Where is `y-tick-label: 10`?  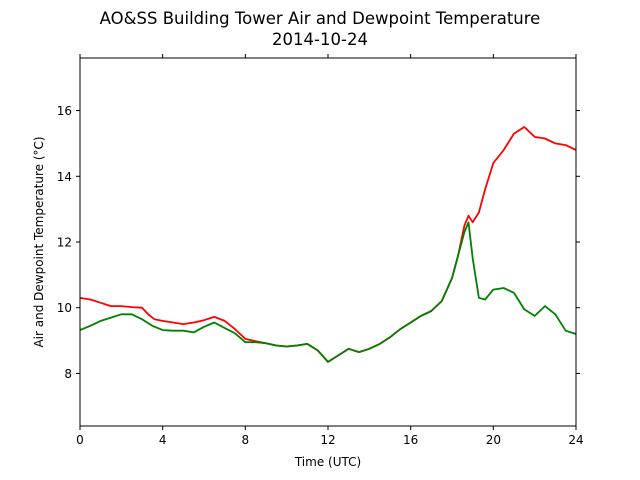 y-tick-label: 10 is located at coordinates (64, 308).